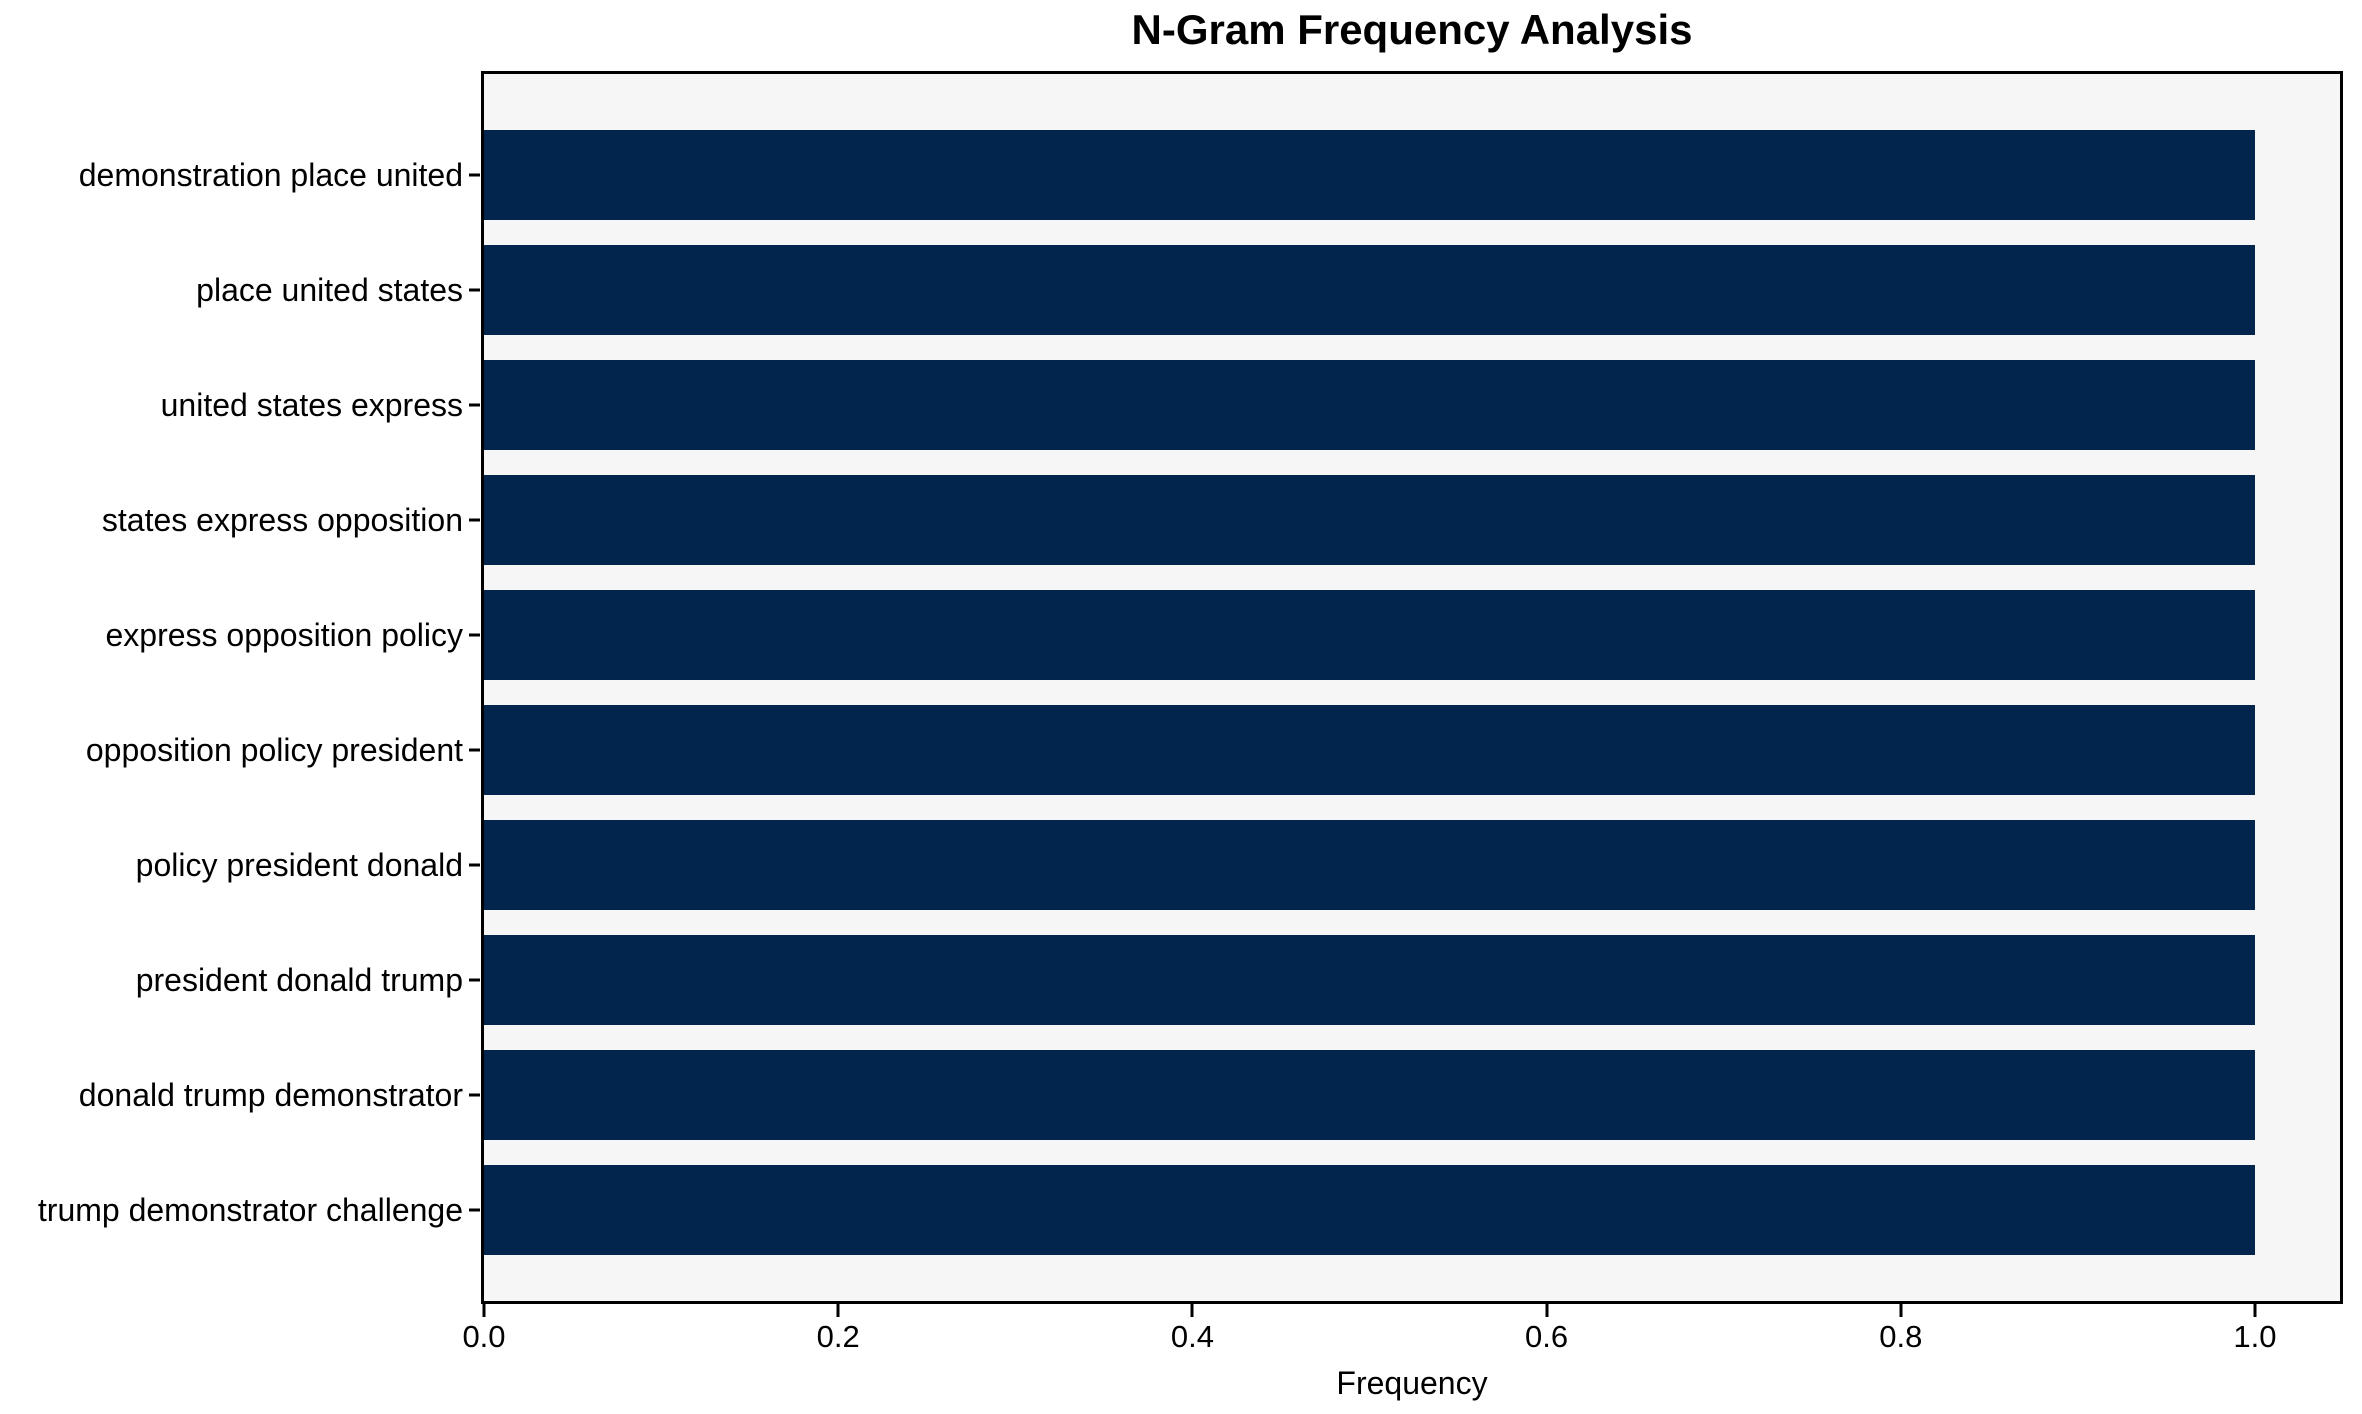  Describe the element at coordinates (299, 979) in the screenshot. I see `y-tick-label: president donald trump` at that location.